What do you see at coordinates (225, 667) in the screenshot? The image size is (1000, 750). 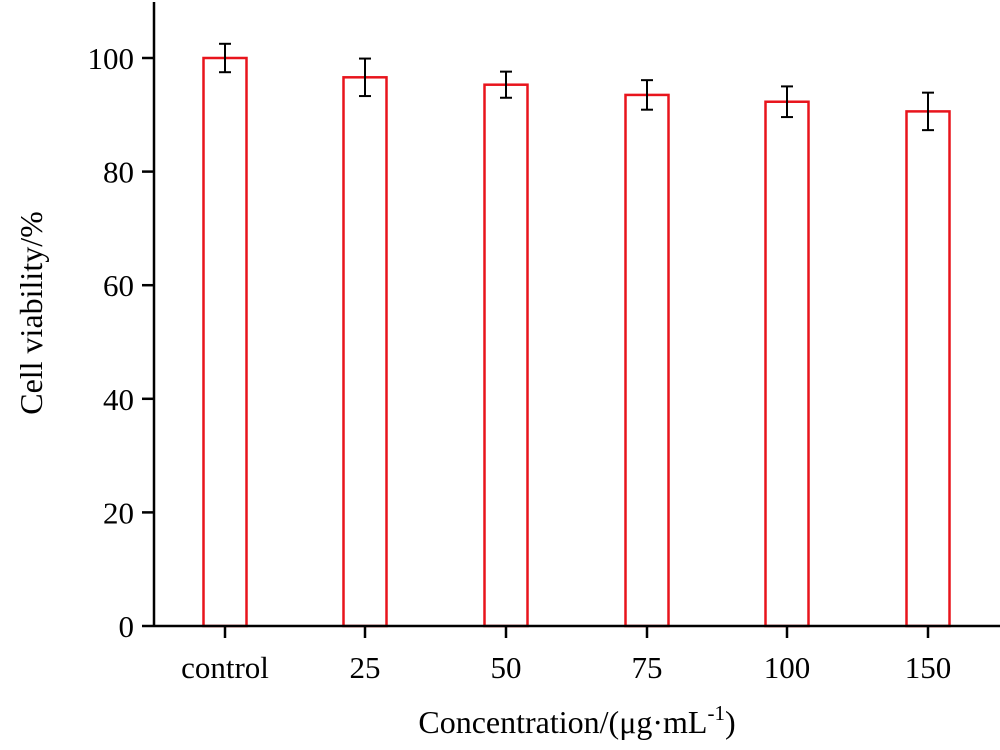 I see `x-tick-label: control` at bounding box center [225, 667].